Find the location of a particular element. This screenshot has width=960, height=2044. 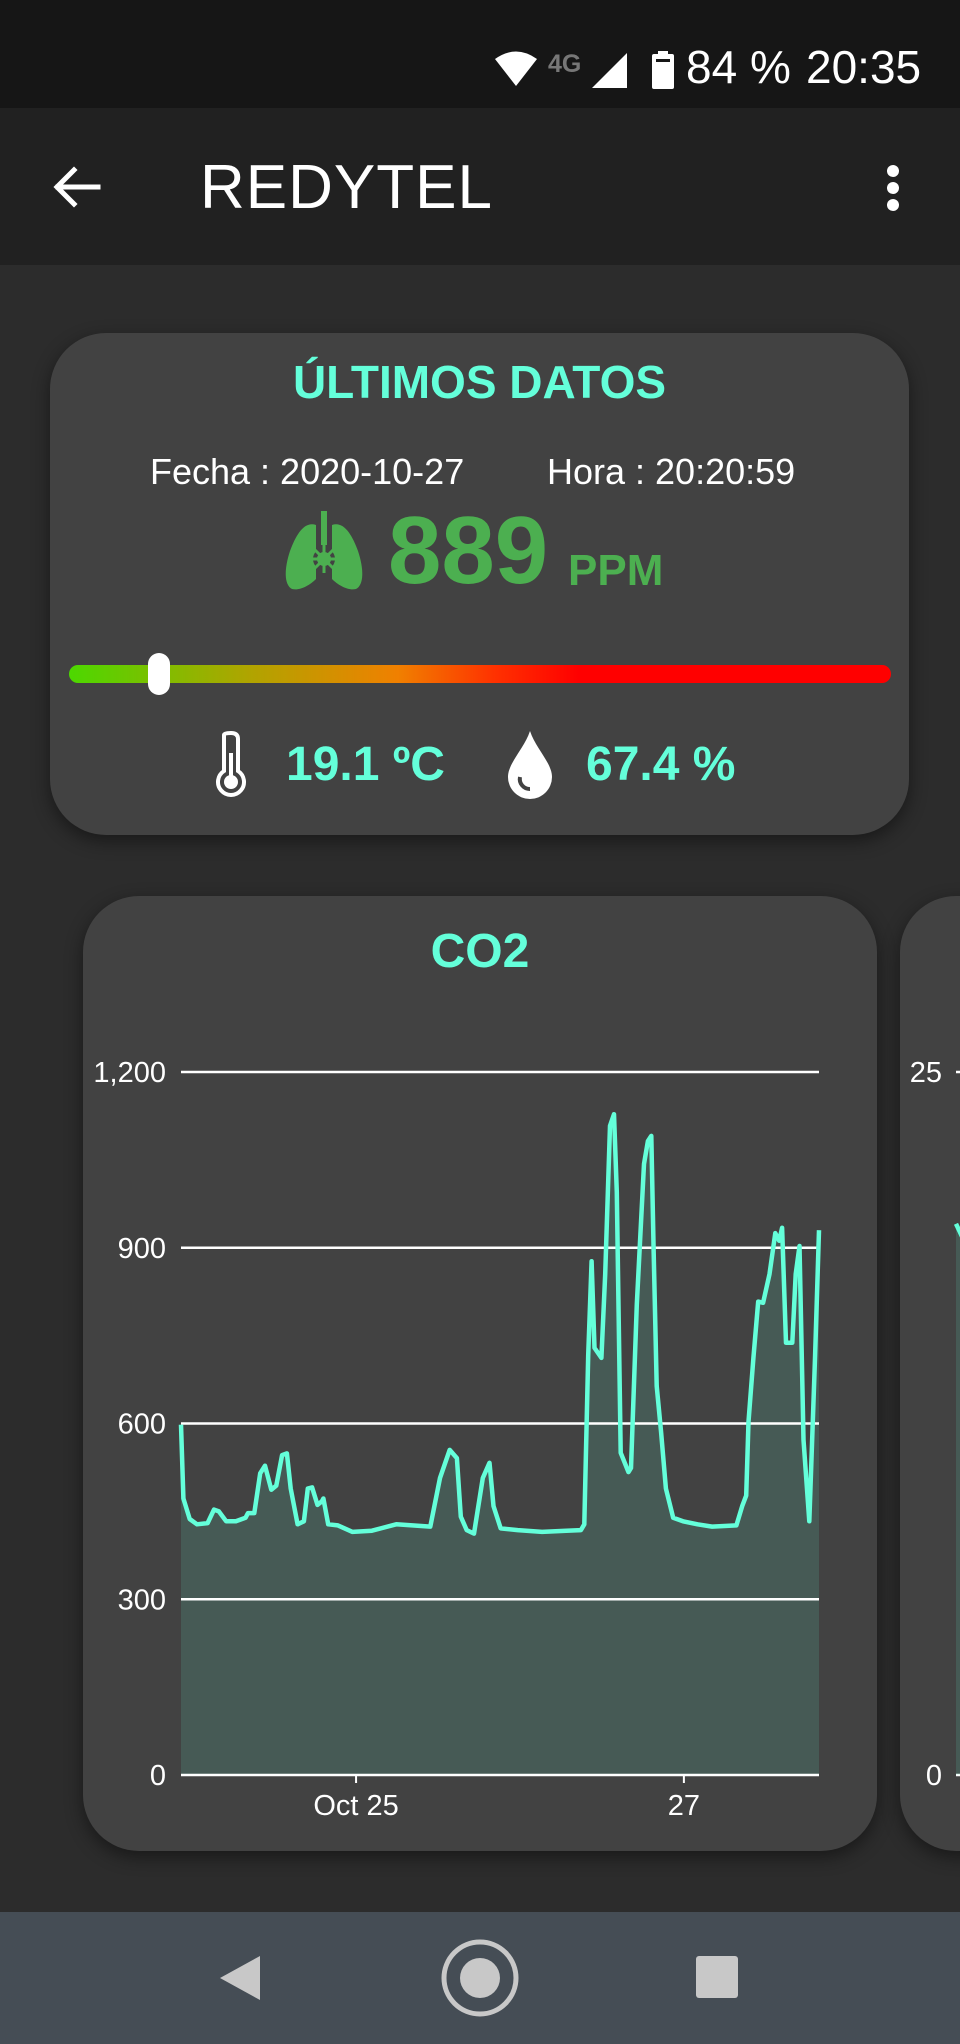

co2-line is located at coordinates (500, 1323).